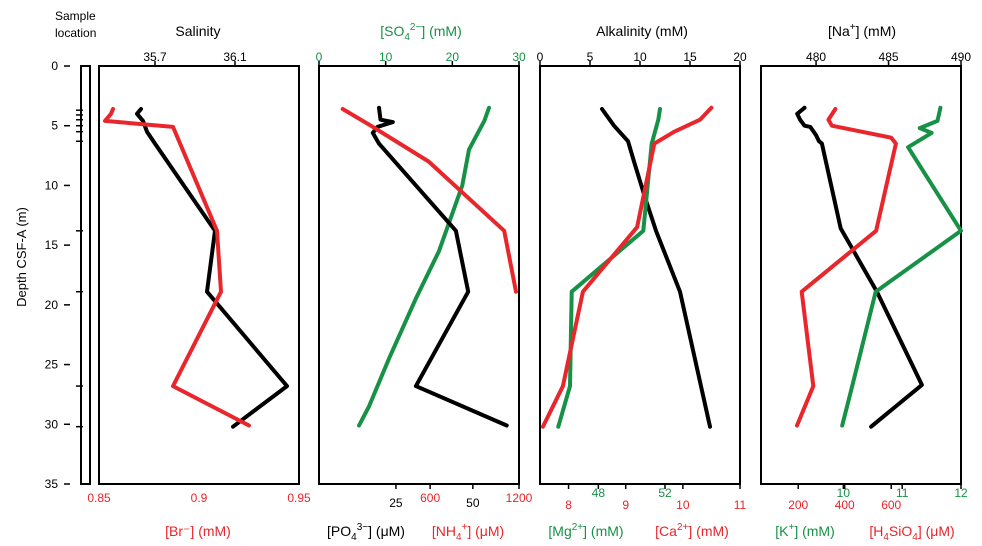 This screenshot has width=982, height=546. I want to click on axis-tick-label: 12, so click(961, 493).